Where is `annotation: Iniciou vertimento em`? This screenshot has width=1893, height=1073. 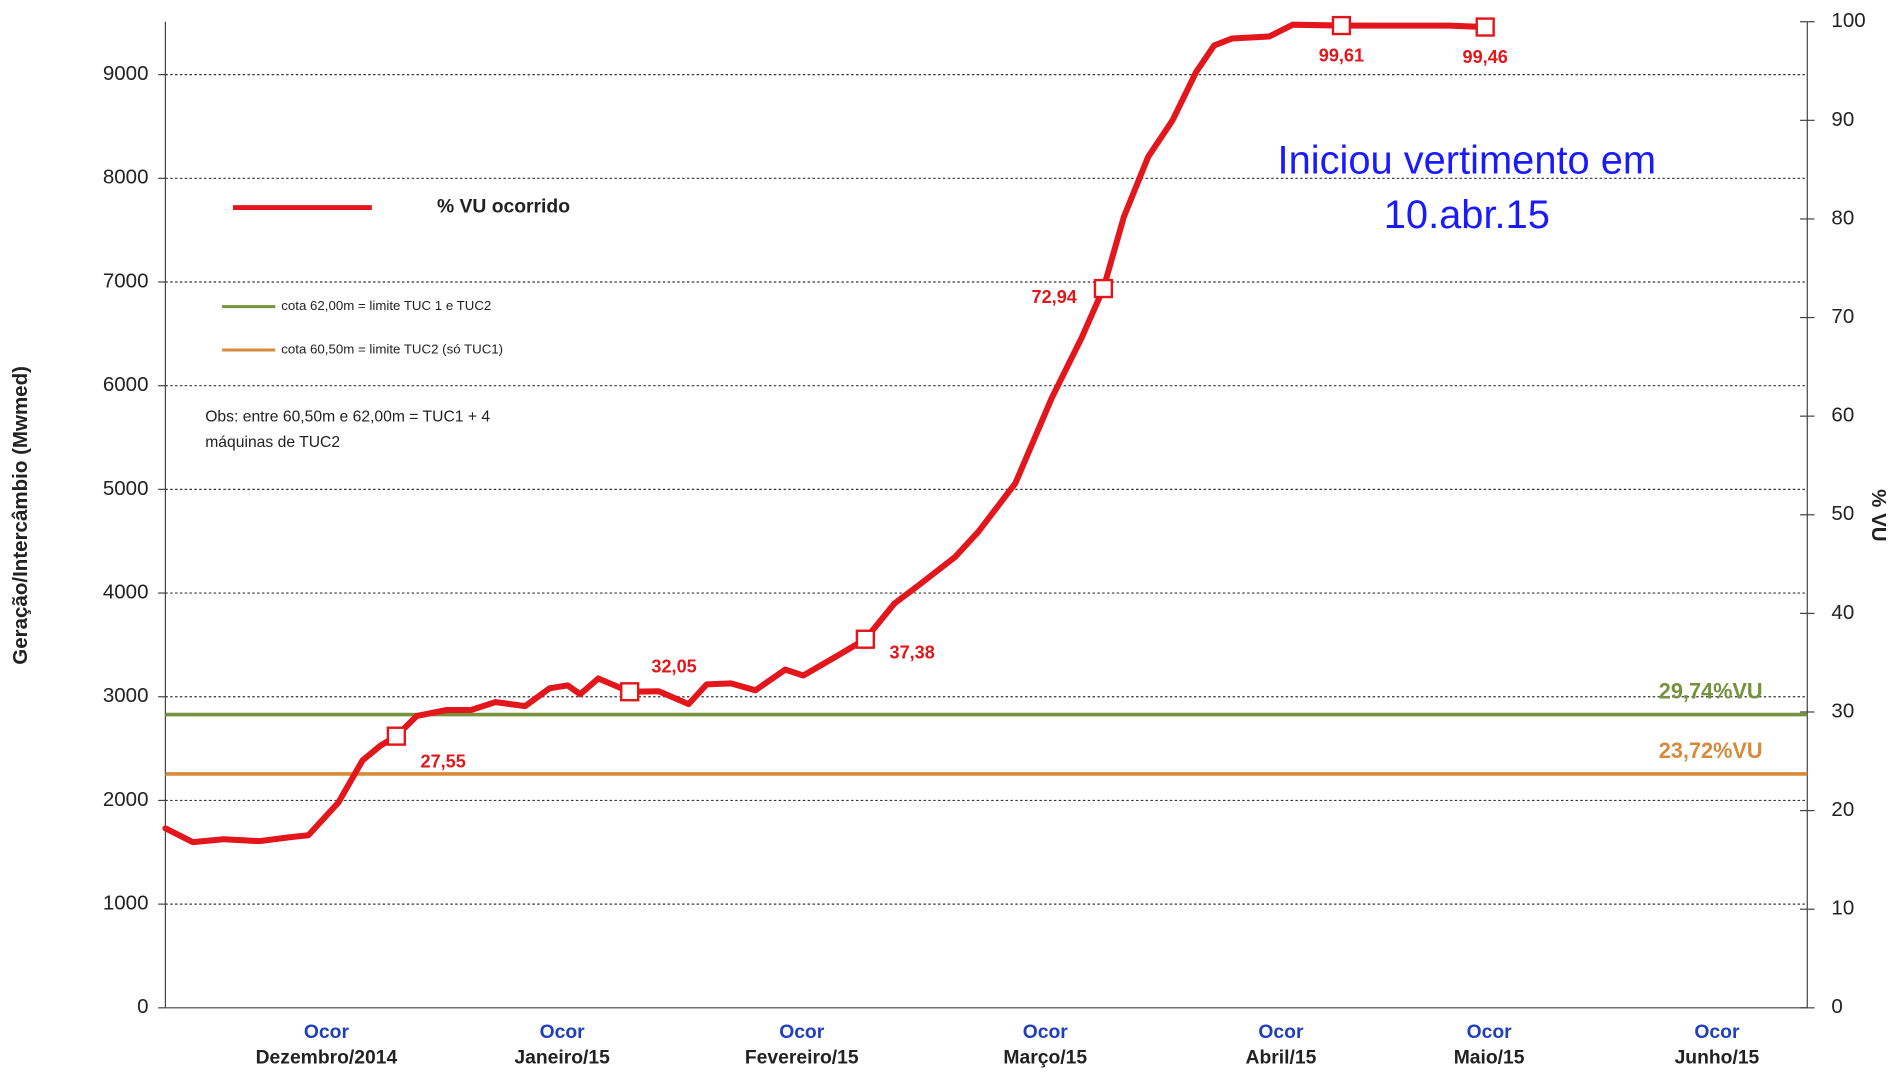 annotation: Iniciou vertimento em is located at coordinates (1467, 160).